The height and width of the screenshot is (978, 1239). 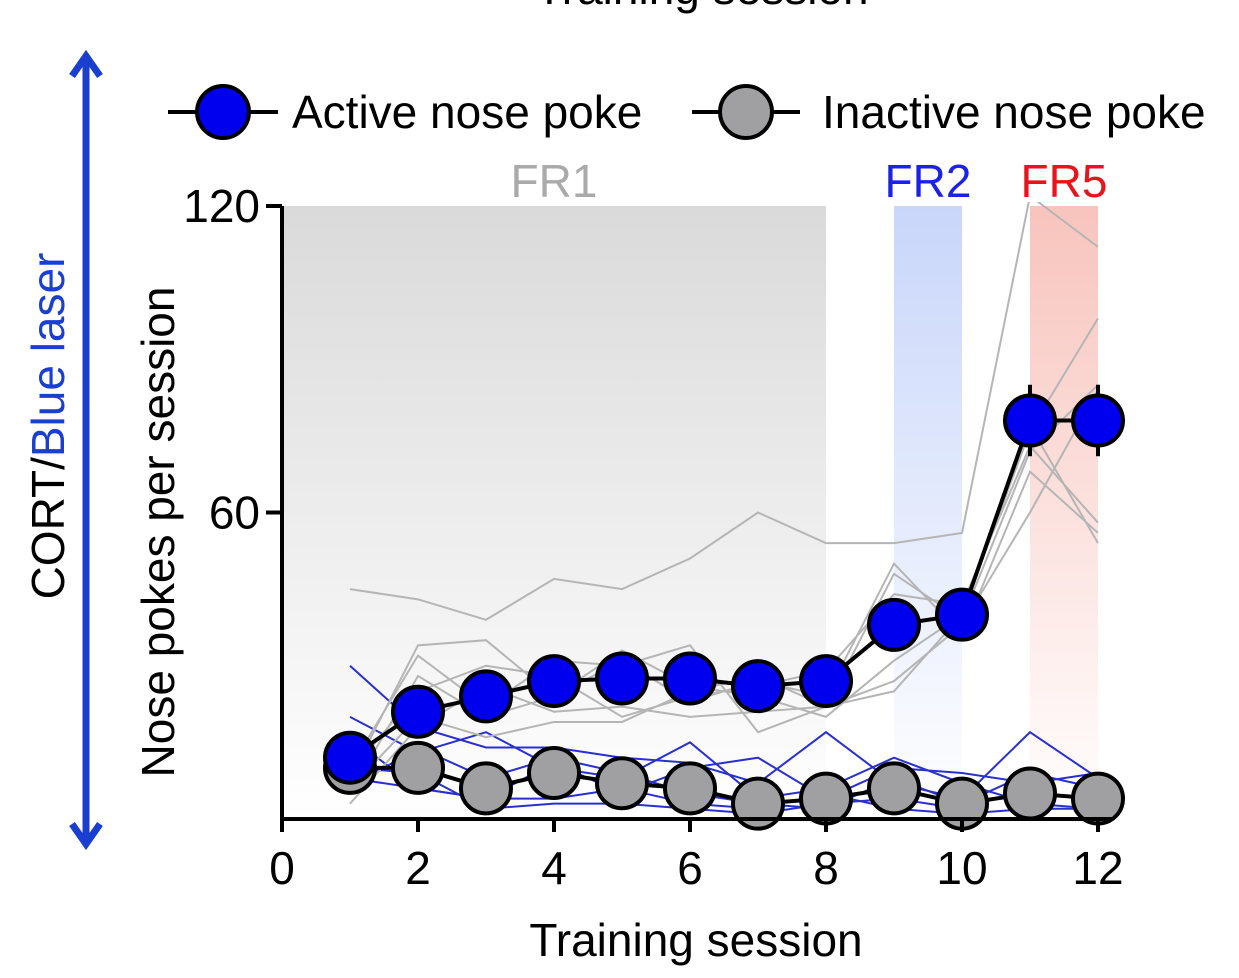 I want to click on legend: Active nose poke Inactive nose poke, so click(x=687, y=112).